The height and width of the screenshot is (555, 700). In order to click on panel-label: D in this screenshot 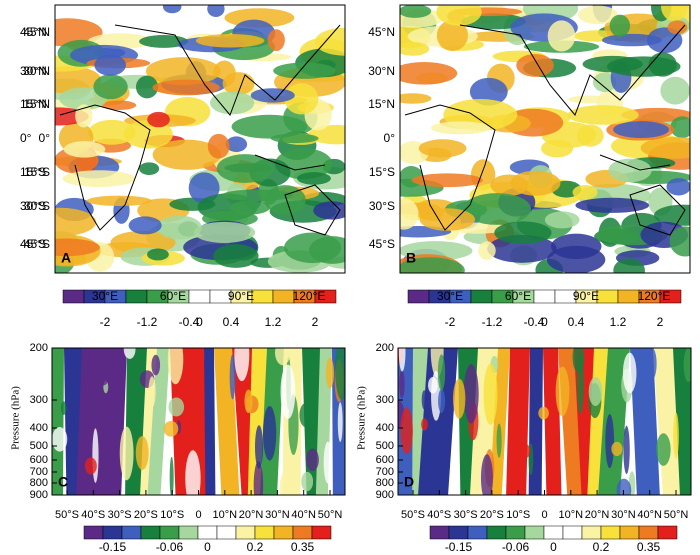, I will do `click(409, 482)`.